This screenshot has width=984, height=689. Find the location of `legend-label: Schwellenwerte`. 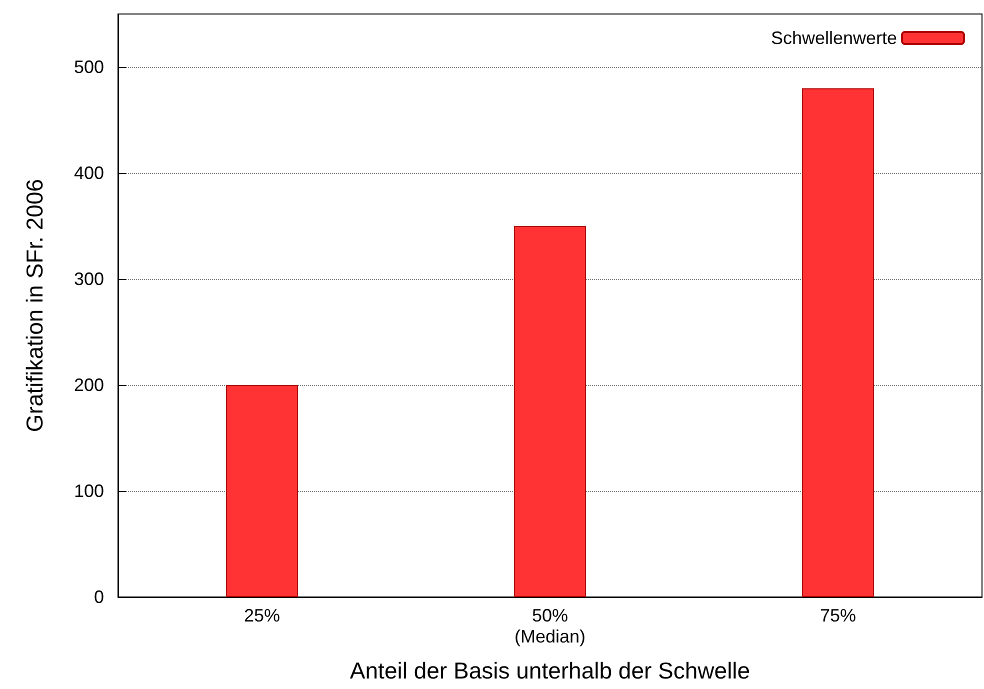

legend-label: Schwellenwerte is located at coordinates (833, 38).